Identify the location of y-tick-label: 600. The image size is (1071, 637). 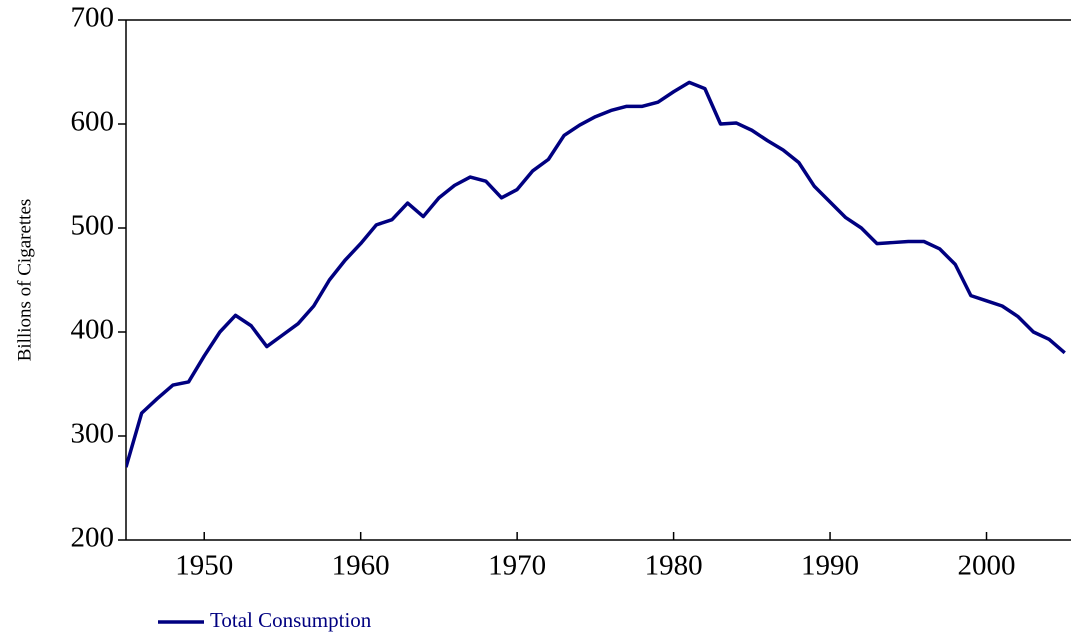
(93, 122).